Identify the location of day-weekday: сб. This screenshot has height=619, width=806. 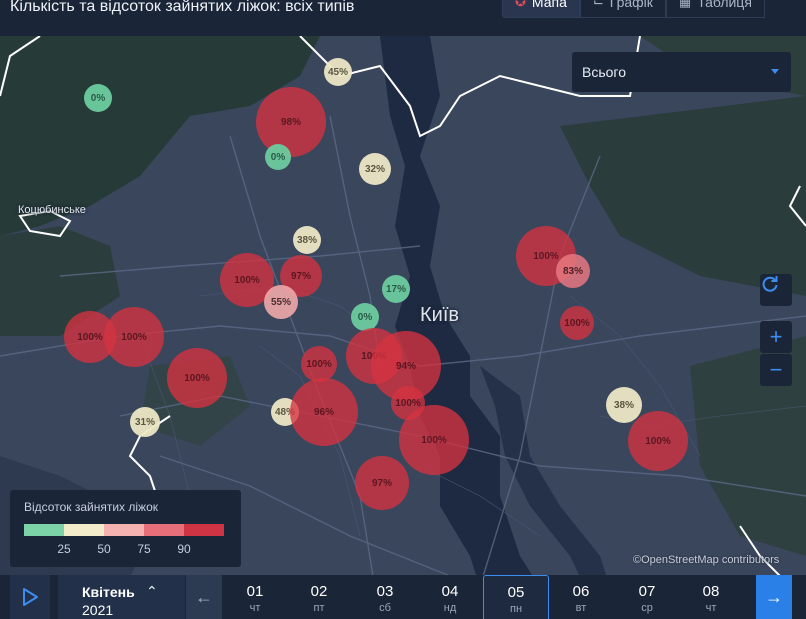
(385, 608).